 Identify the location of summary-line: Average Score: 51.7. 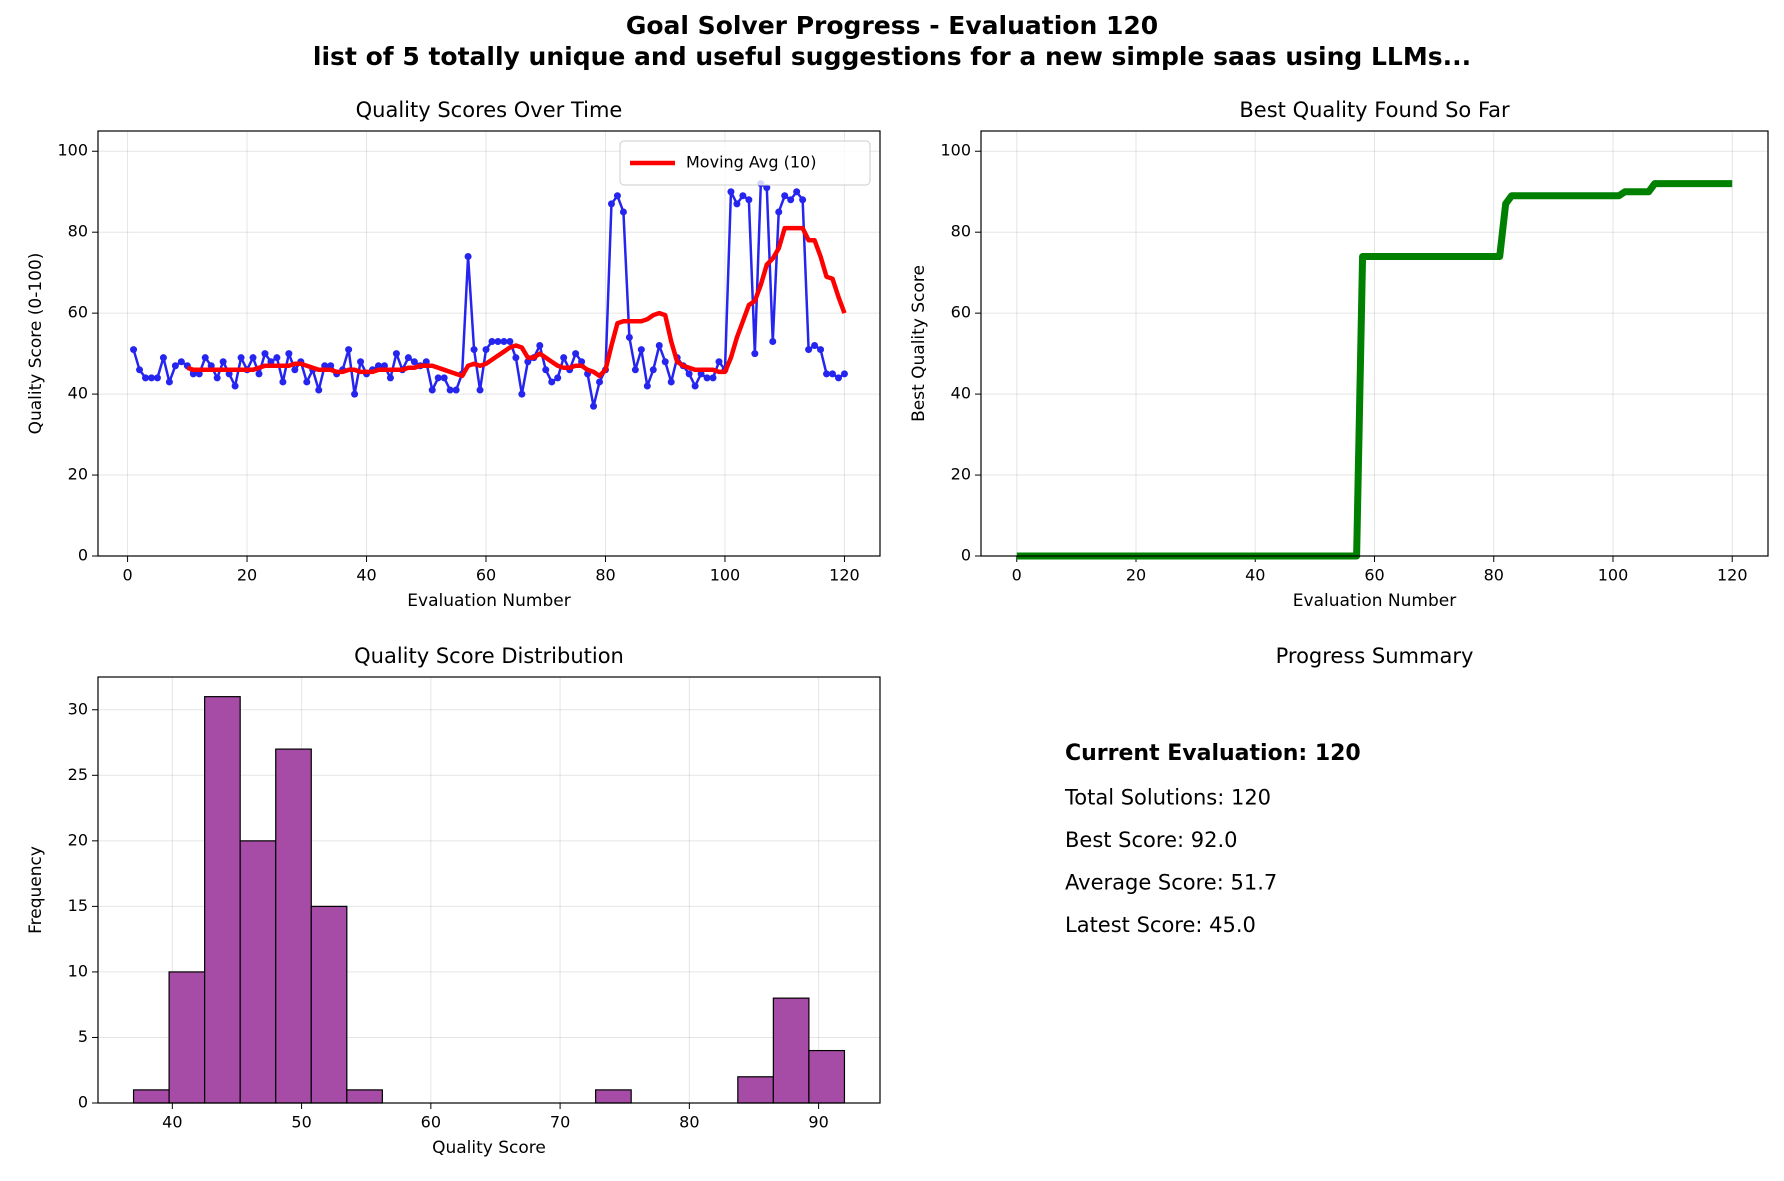
(1171, 883).